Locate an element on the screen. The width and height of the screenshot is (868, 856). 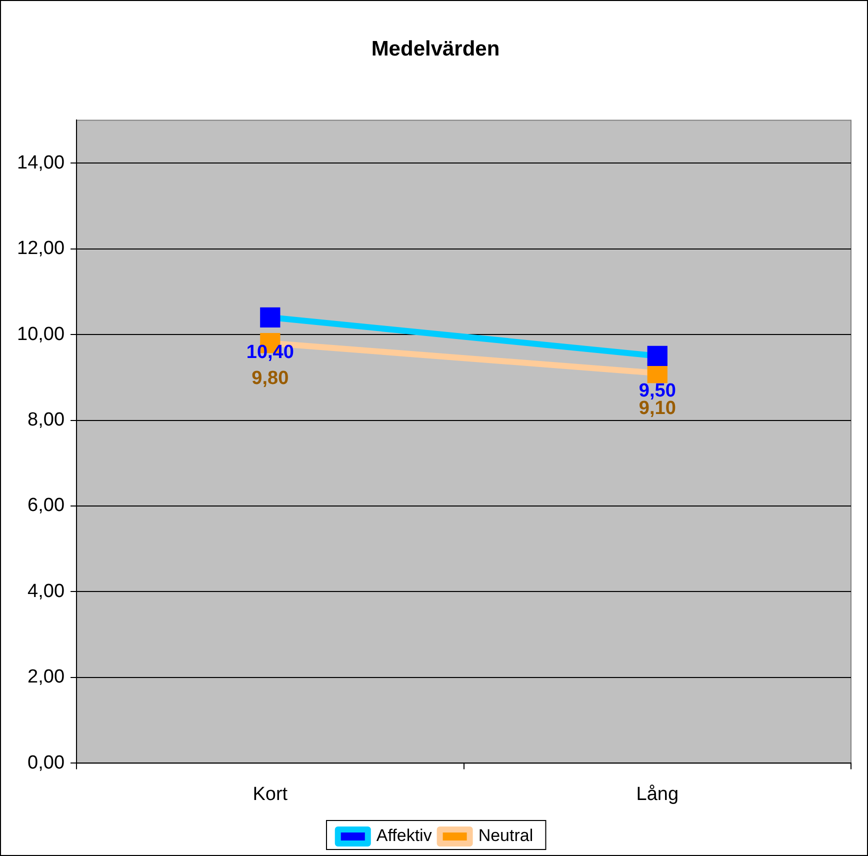
y-tick-label: 6,00 is located at coordinates (46, 505).